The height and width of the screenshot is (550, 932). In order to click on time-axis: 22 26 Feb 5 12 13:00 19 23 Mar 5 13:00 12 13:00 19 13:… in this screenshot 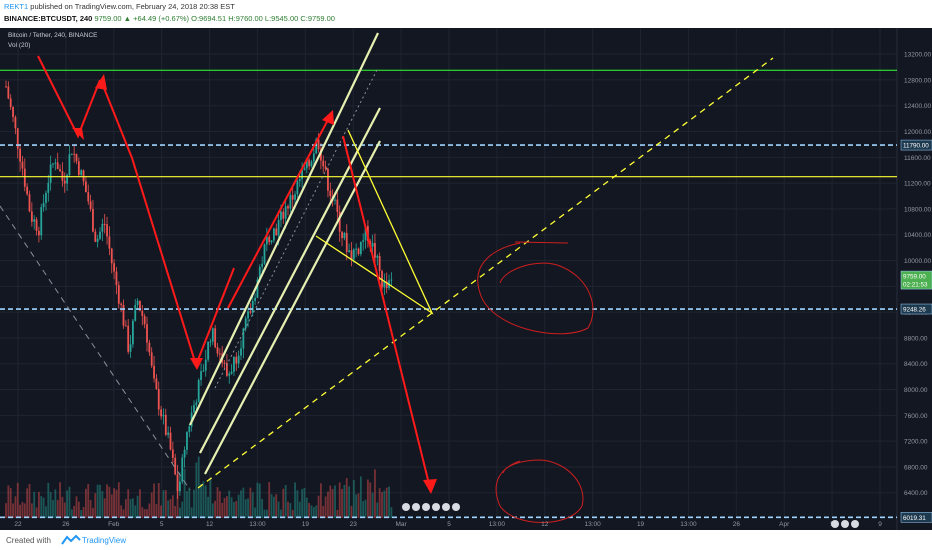, I will do `click(448, 524)`.